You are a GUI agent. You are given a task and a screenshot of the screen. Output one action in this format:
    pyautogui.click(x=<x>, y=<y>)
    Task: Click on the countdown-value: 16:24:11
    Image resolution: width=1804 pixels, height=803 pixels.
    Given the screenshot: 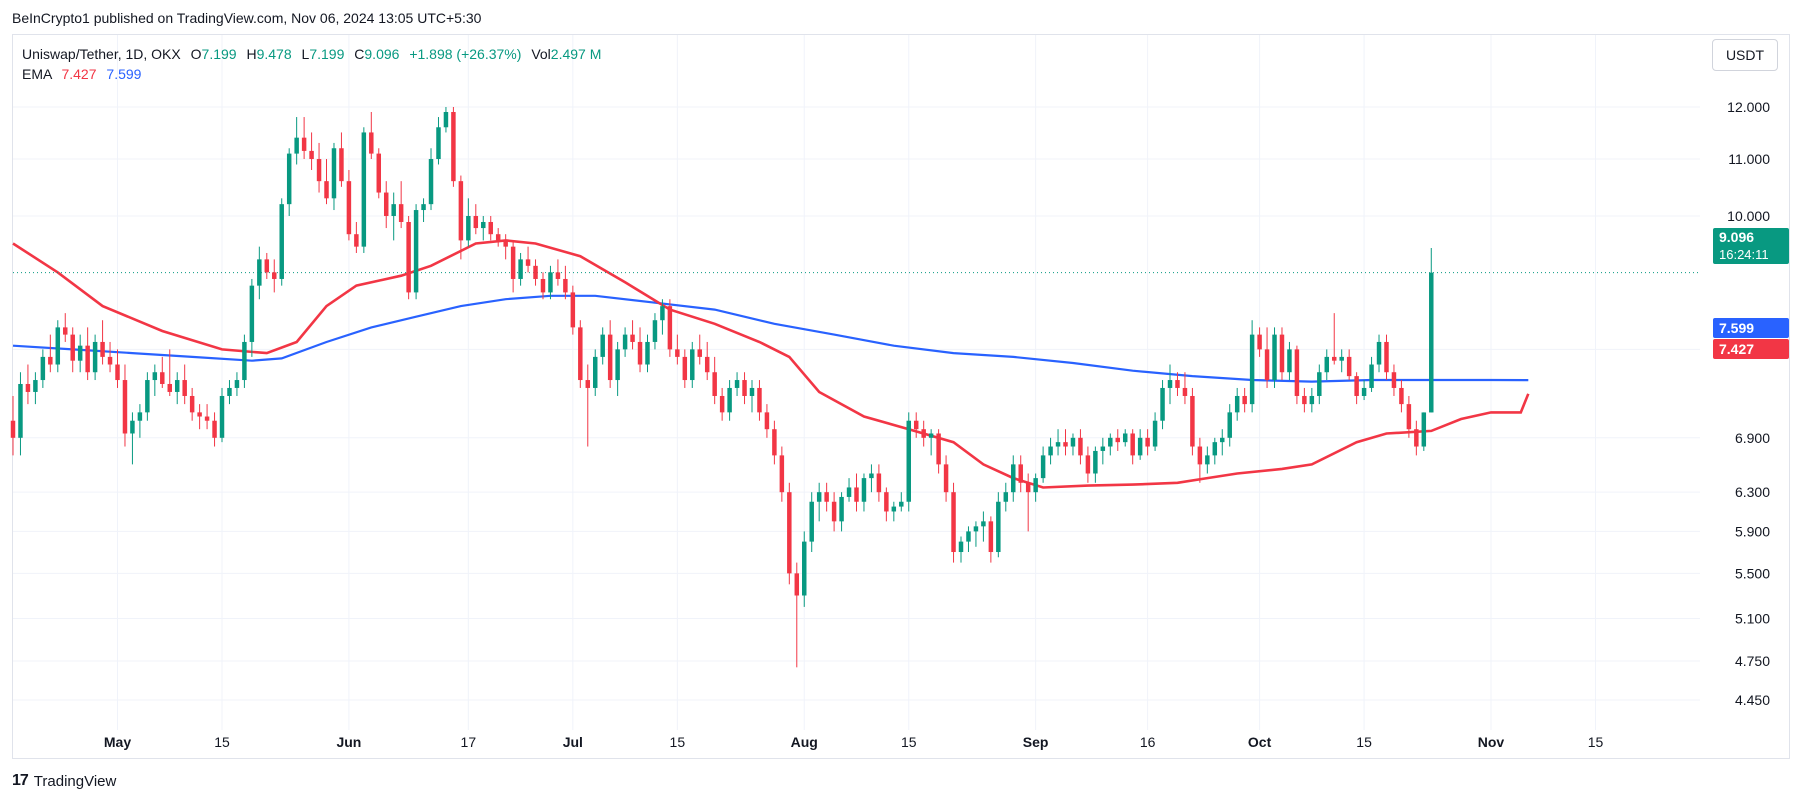 What is the action you would take?
    pyautogui.click(x=1744, y=254)
    